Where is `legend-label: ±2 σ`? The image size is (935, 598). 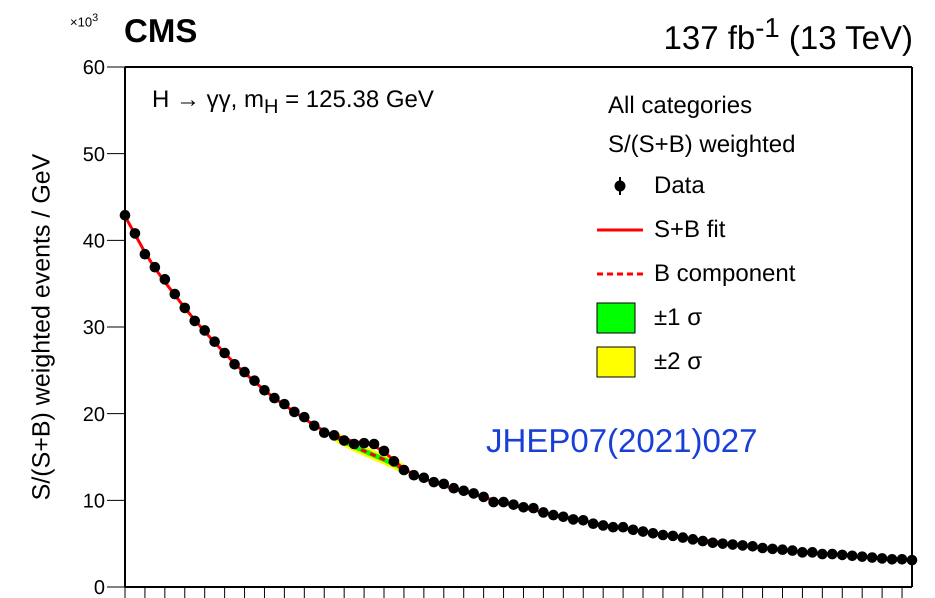
legend-label: ±2 σ is located at coordinates (678, 362).